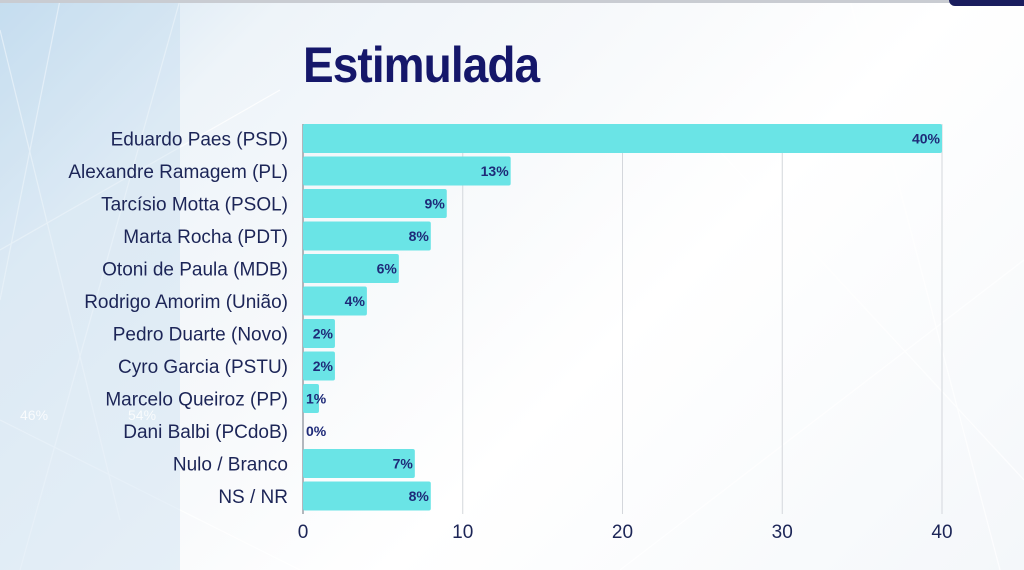  What do you see at coordinates (34, 415) in the screenshot?
I see `background-text: 46%` at bounding box center [34, 415].